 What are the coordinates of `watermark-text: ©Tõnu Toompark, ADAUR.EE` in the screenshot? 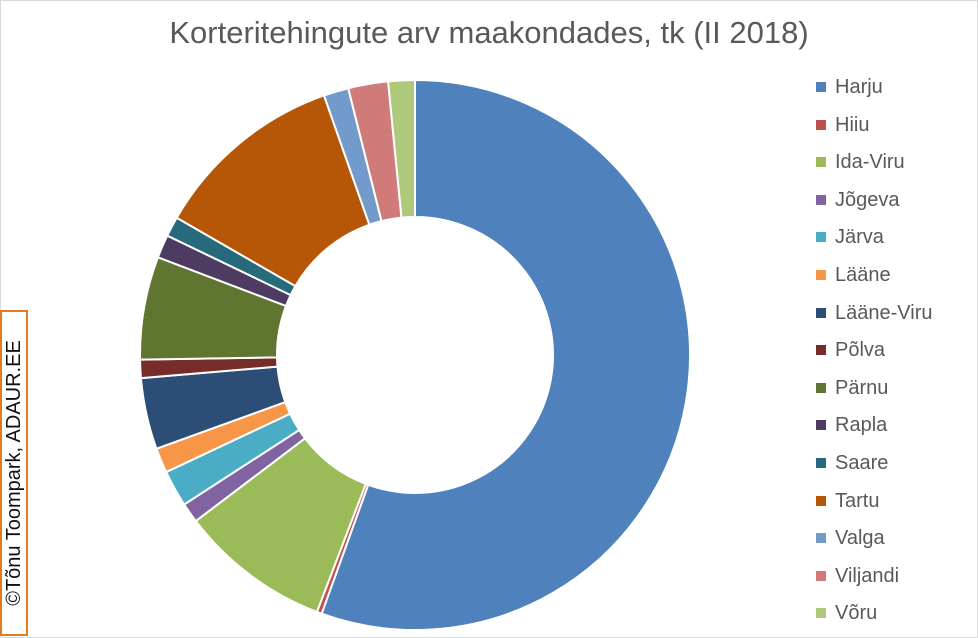 It's located at (14, 473).